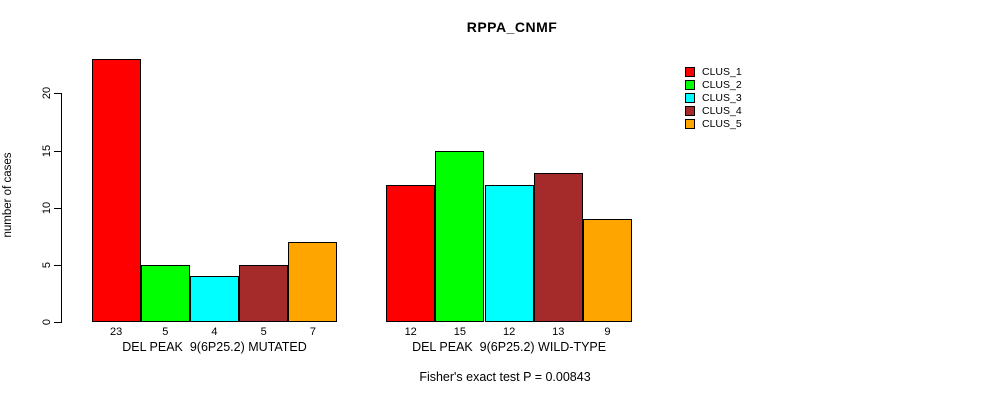 Image resolution: width=990 pixels, height=400 pixels. What do you see at coordinates (8, 195) in the screenshot?
I see `y-axis-label: number of cases` at bounding box center [8, 195].